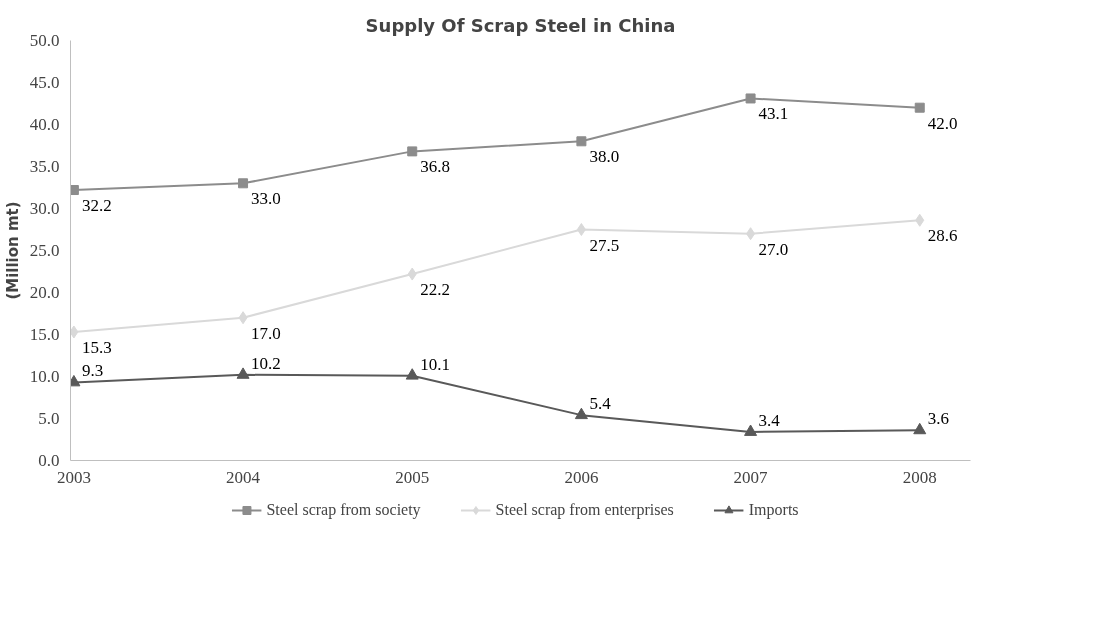 The height and width of the screenshot is (635, 1101). Describe the element at coordinates (773, 249) in the screenshot. I see `data-label: 27.0` at that location.